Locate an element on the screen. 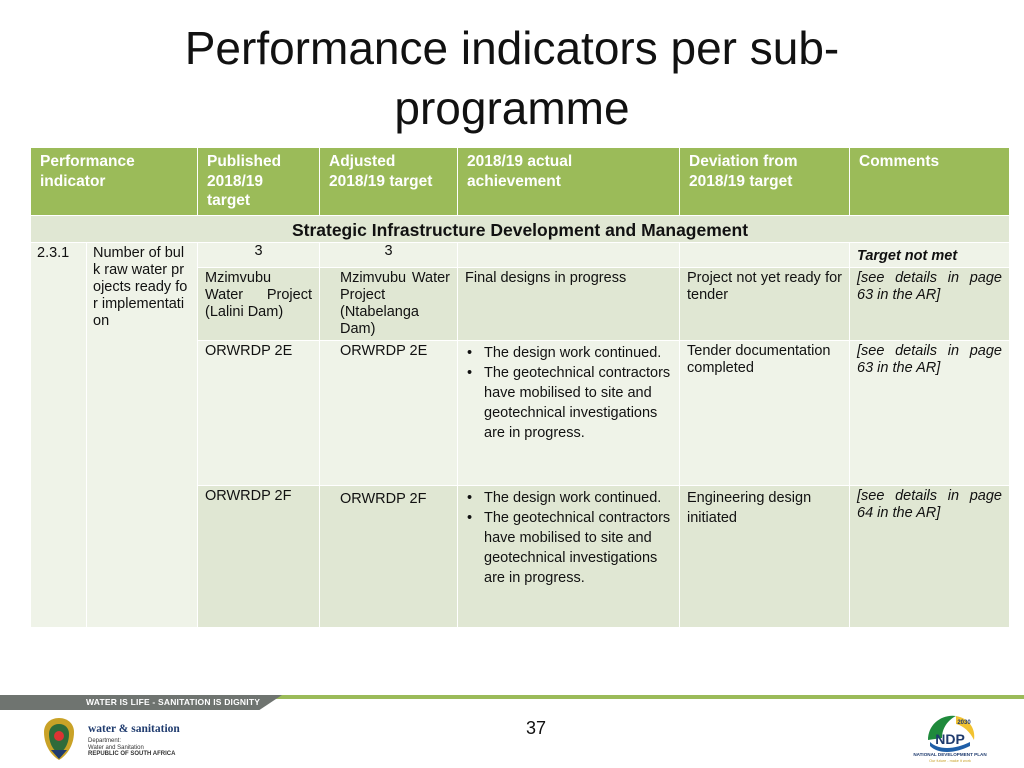 The image size is (1024, 768). row1-comment: [see details in page 63 in the AR] is located at coordinates (929, 303).